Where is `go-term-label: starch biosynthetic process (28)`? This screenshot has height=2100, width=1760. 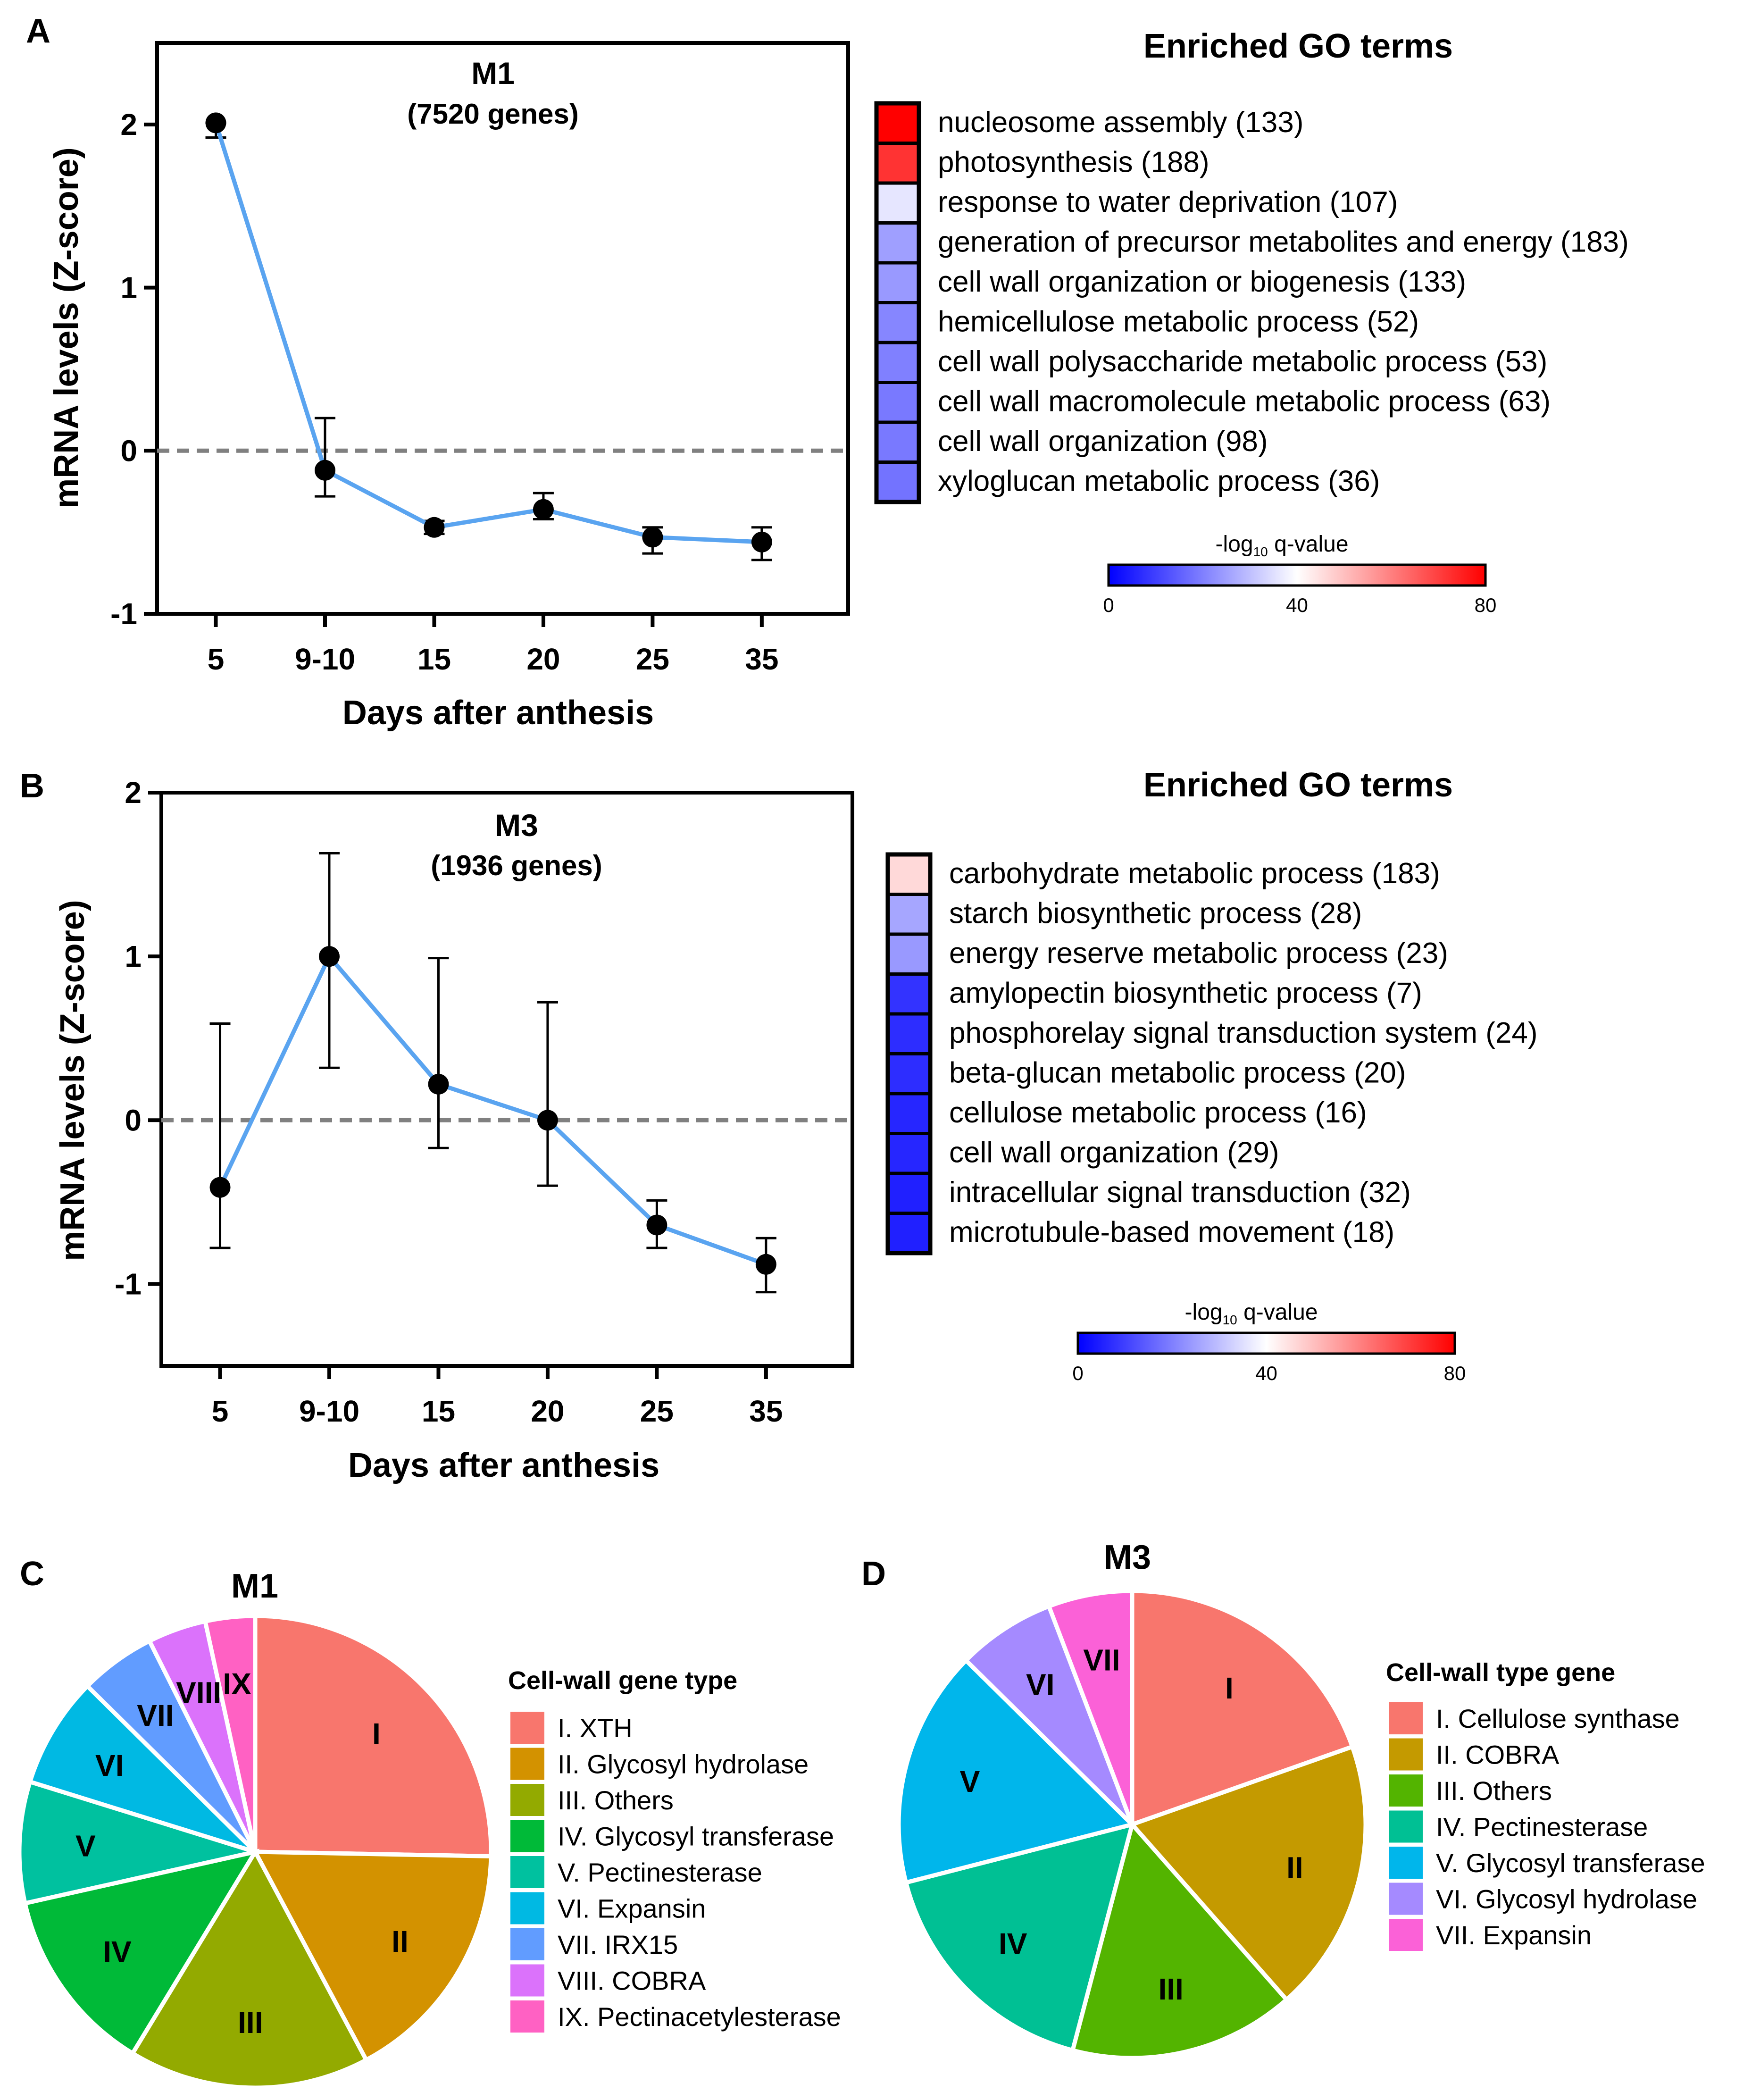 go-term-label: starch biosynthetic process (28) is located at coordinates (1155, 913).